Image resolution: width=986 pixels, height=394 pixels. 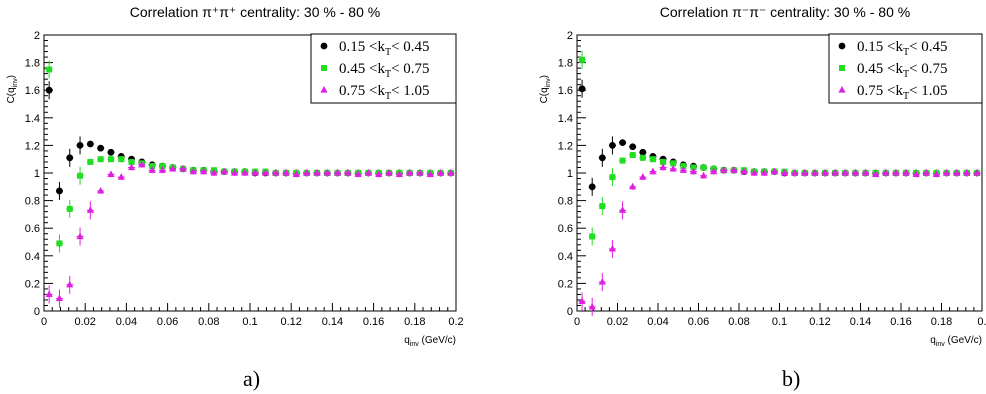 What do you see at coordinates (37, 312) in the screenshot?
I see `y-tick-label: 0` at bounding box center [37, 312].